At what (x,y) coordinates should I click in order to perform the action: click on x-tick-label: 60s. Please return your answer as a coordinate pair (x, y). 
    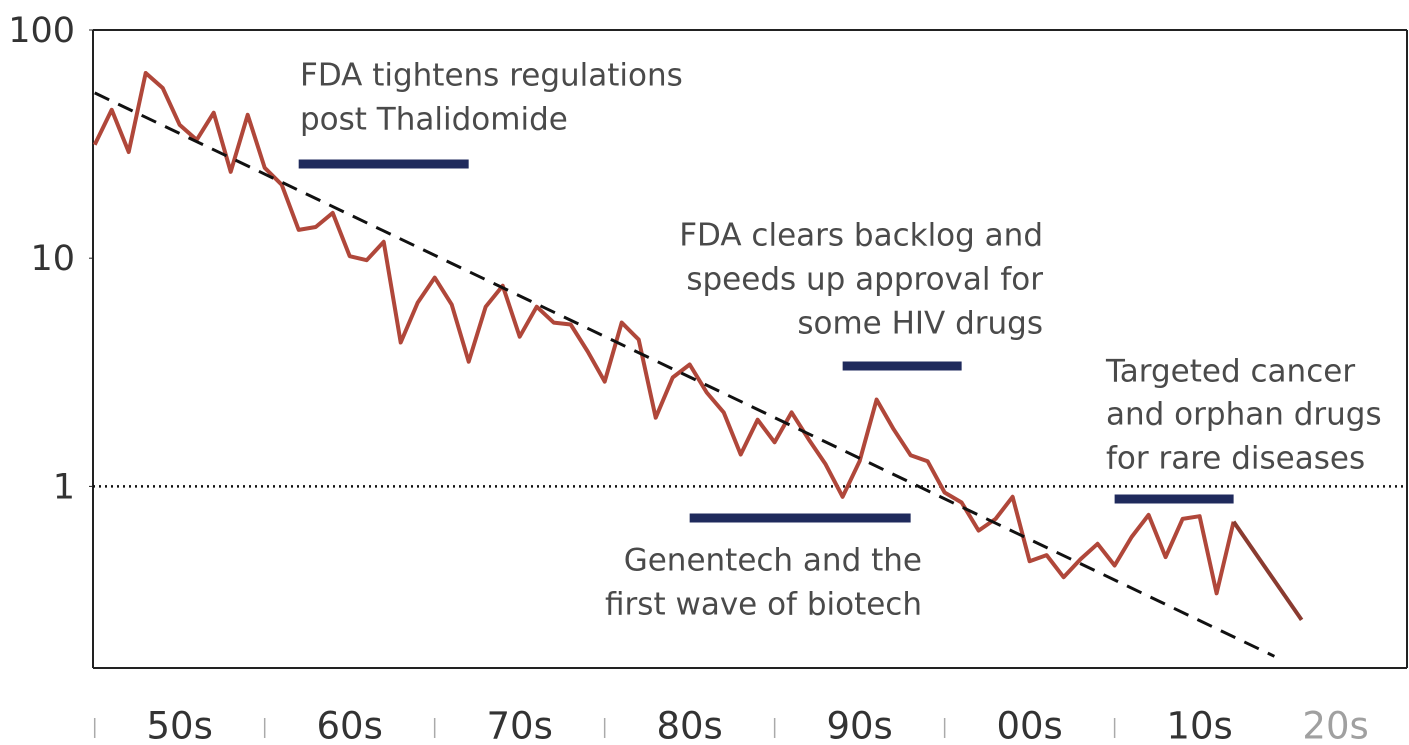
    Looking at the image, I should click on (350, 725).